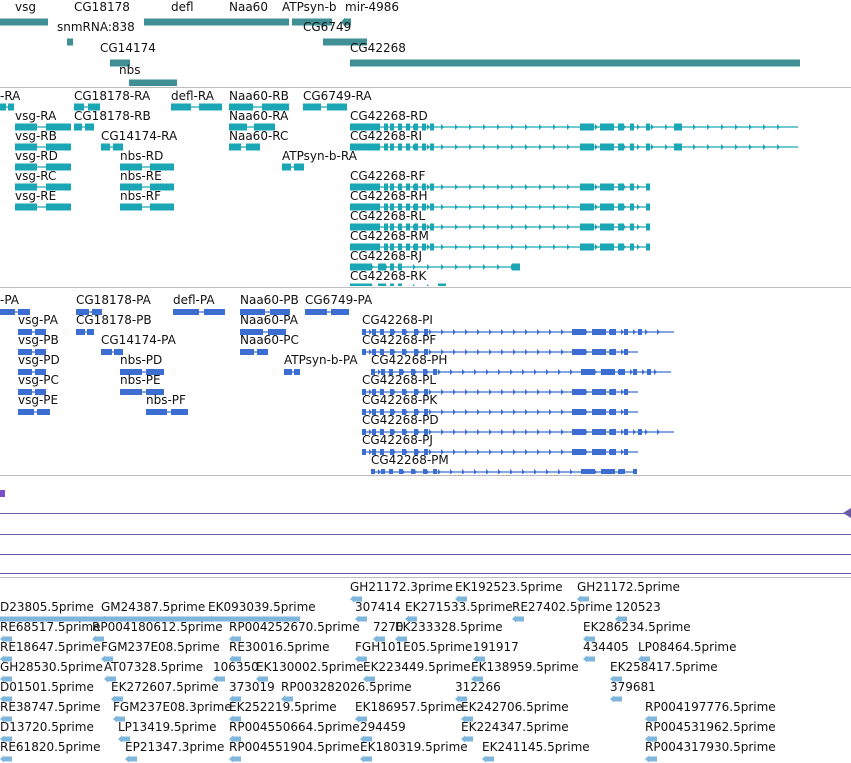 This screenshot has width=851, height=763. Describe the element at coordinates (182, 7) in the screenshot. I see `gene-label-defl: defl` at that location.